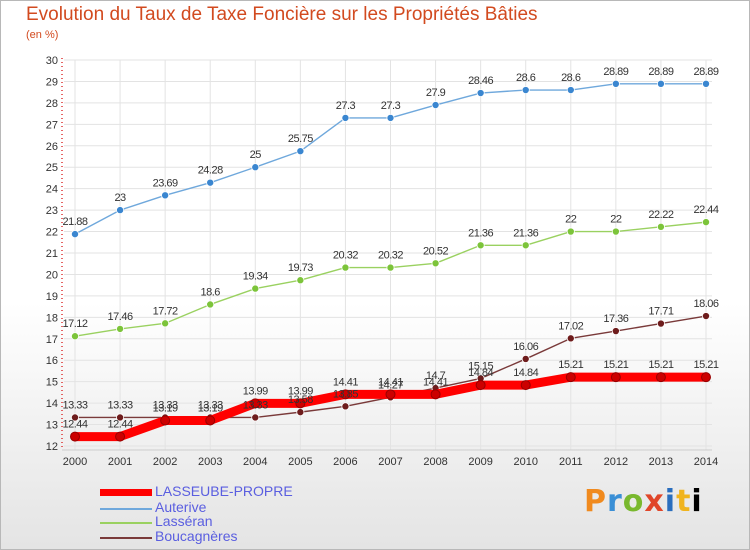  I want to click on y-tick-label: 22, so click(52, 233).